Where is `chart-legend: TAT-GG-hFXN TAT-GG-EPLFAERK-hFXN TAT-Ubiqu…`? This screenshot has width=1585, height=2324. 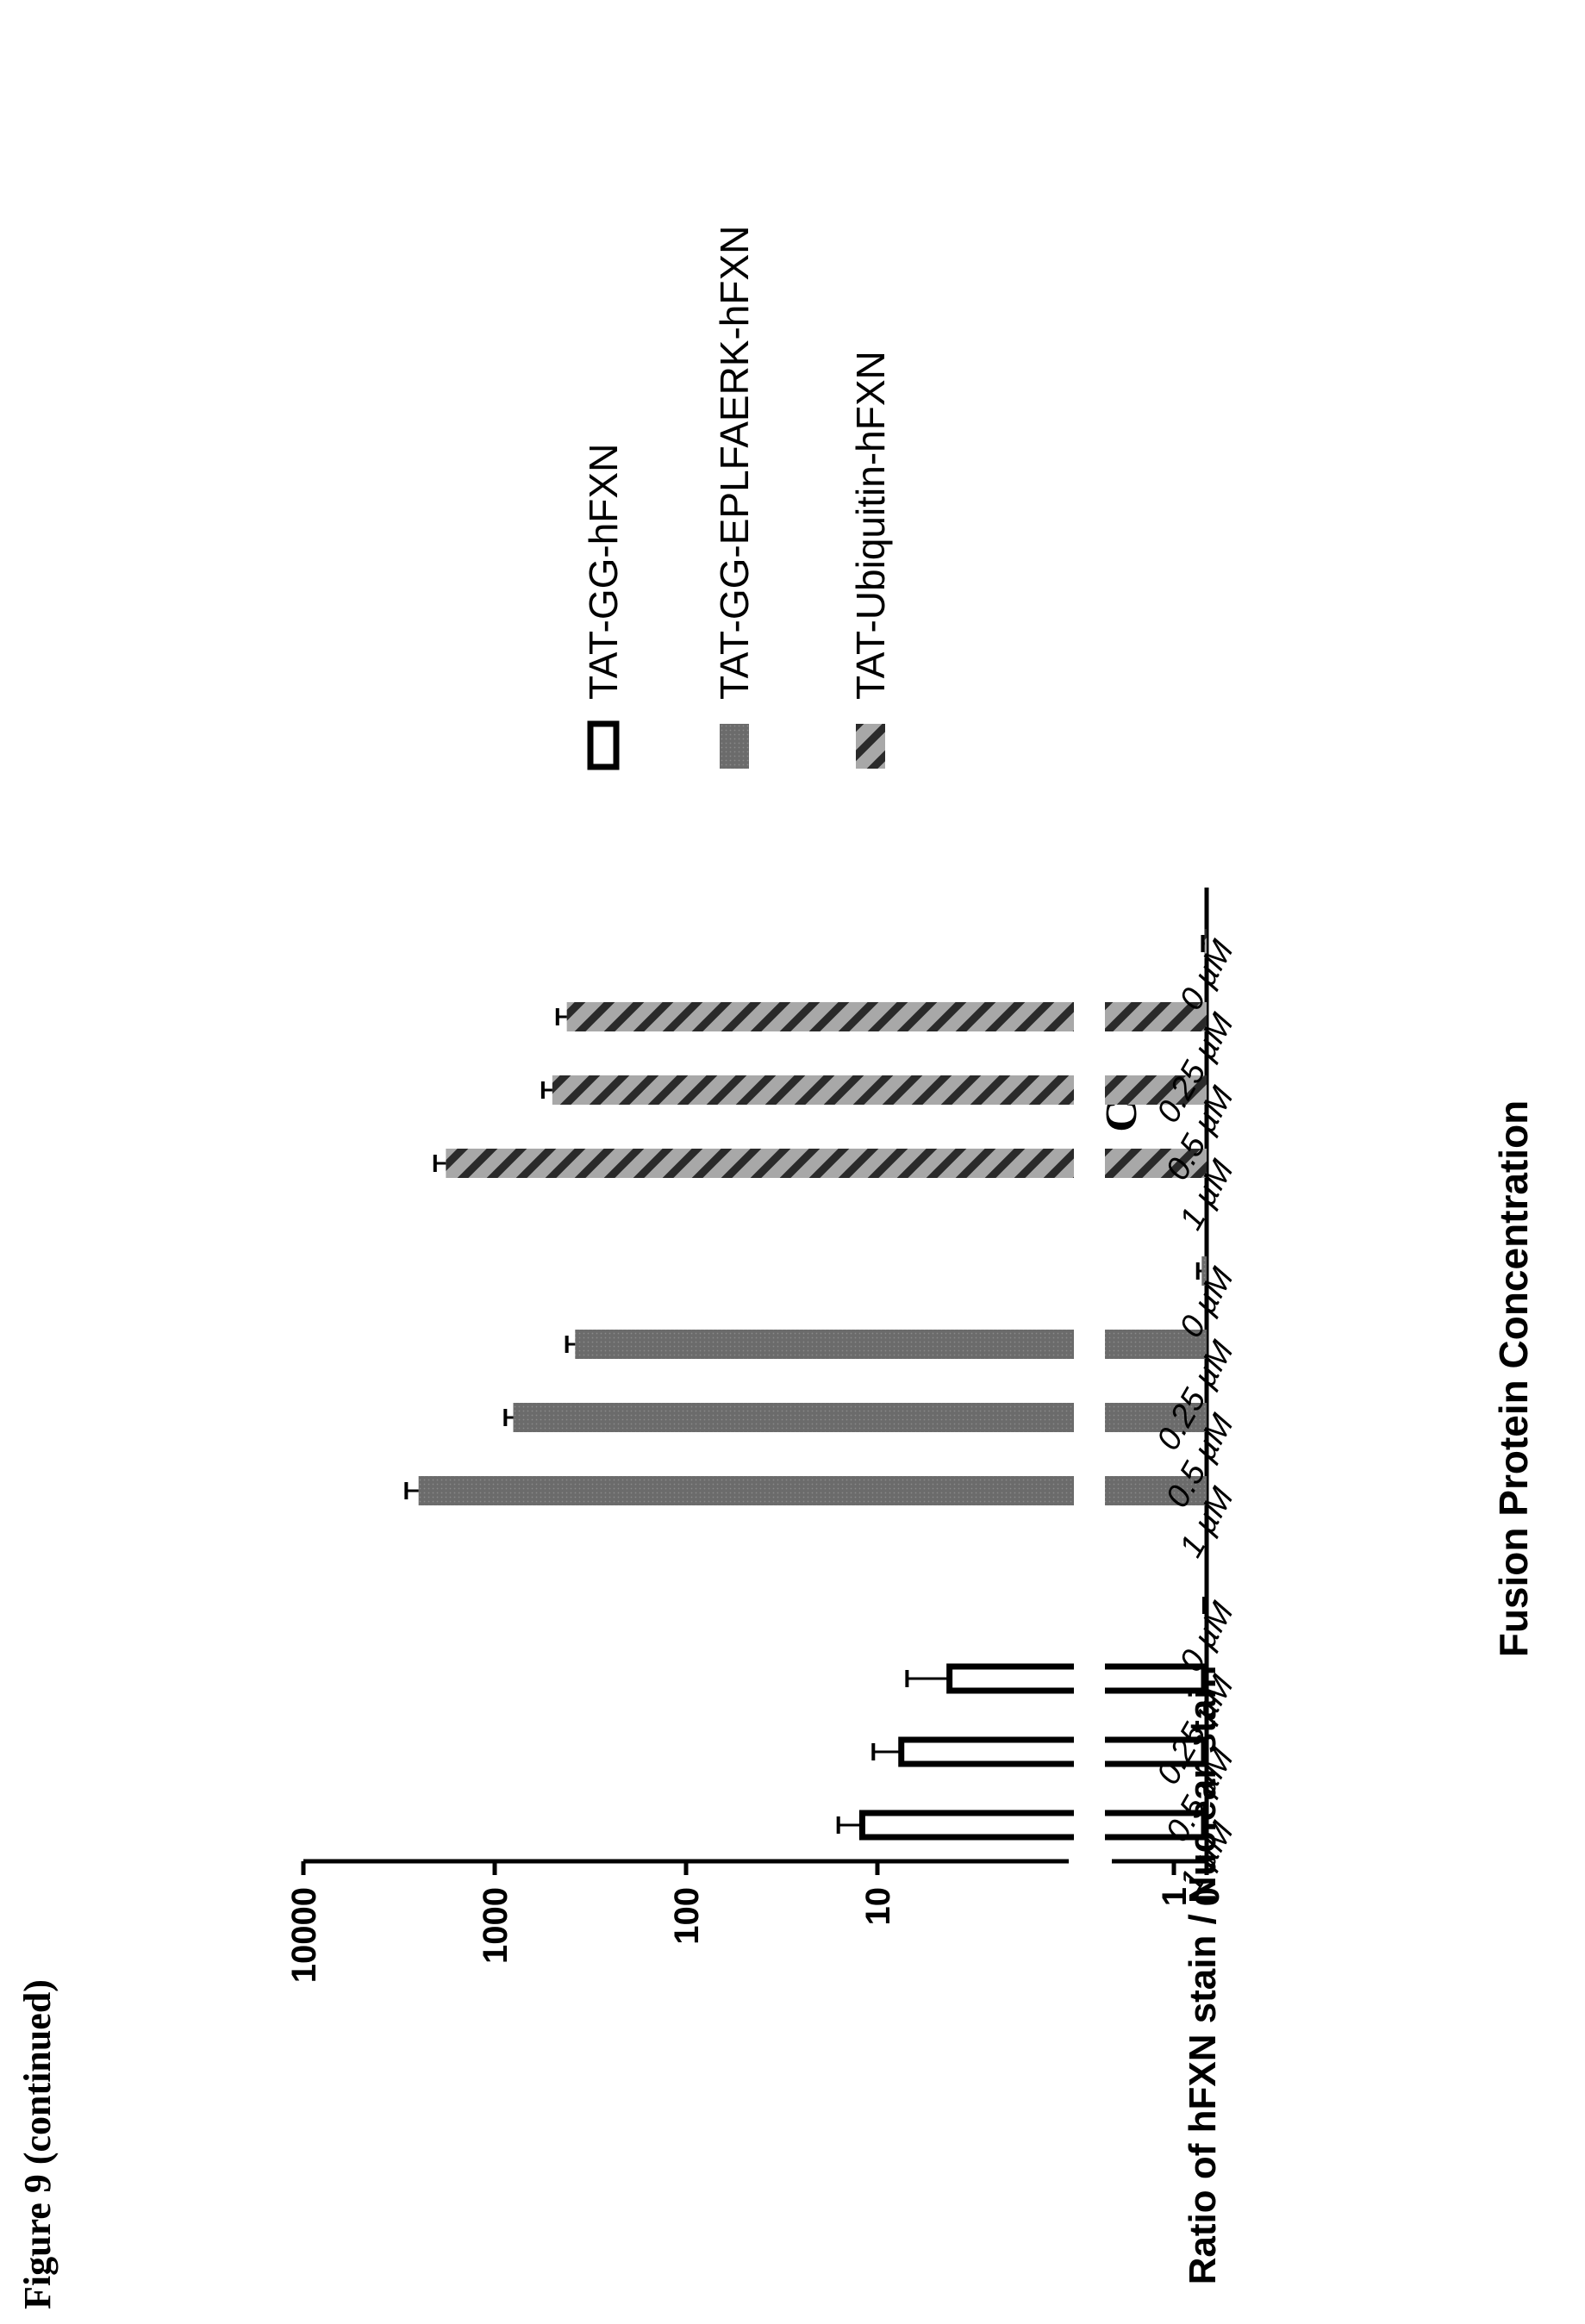 chart-legend: TAT-GG-hFXN TAT-GG-EPLFAERK-hFXN TAT-Ubiqu… is located at coordinates (737, 498).